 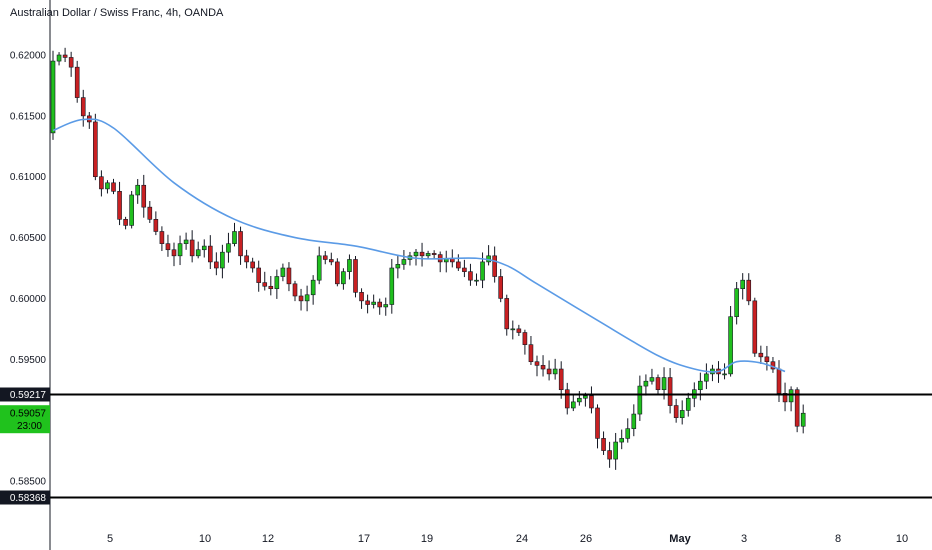 What do you see at coordinates (28, 299) in the screenshot?
I see `y-tick-label: 0.60000` at bounding box center [28, 299].